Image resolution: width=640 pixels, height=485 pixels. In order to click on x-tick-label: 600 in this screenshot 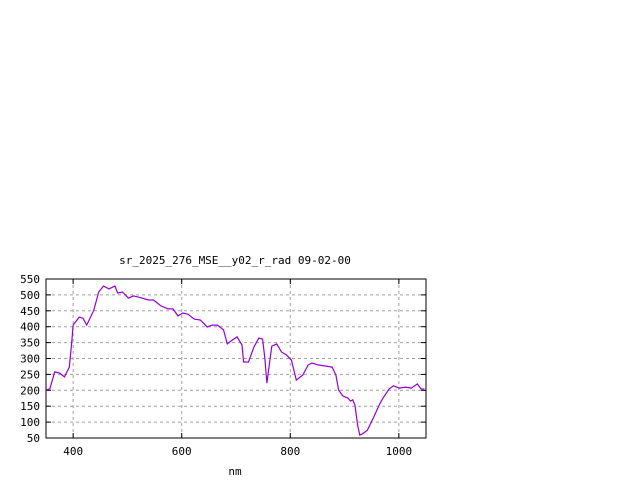, I will do `click(182, 451)`.